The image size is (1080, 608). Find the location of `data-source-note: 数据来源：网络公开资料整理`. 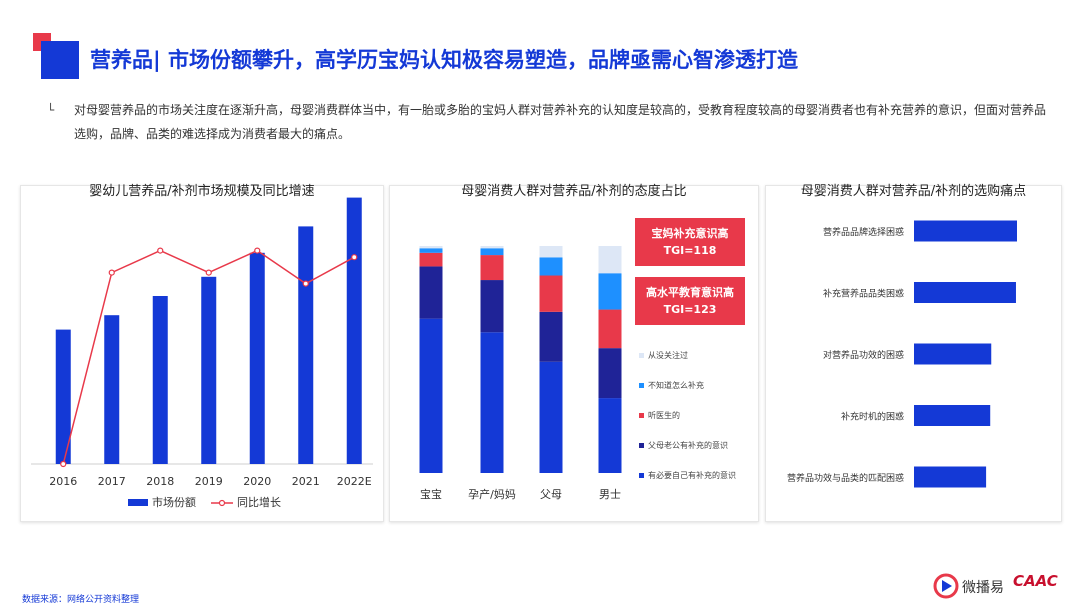

data-source-note: 数据来源：网络公开资料整理 is located at coordinates (81, 600).